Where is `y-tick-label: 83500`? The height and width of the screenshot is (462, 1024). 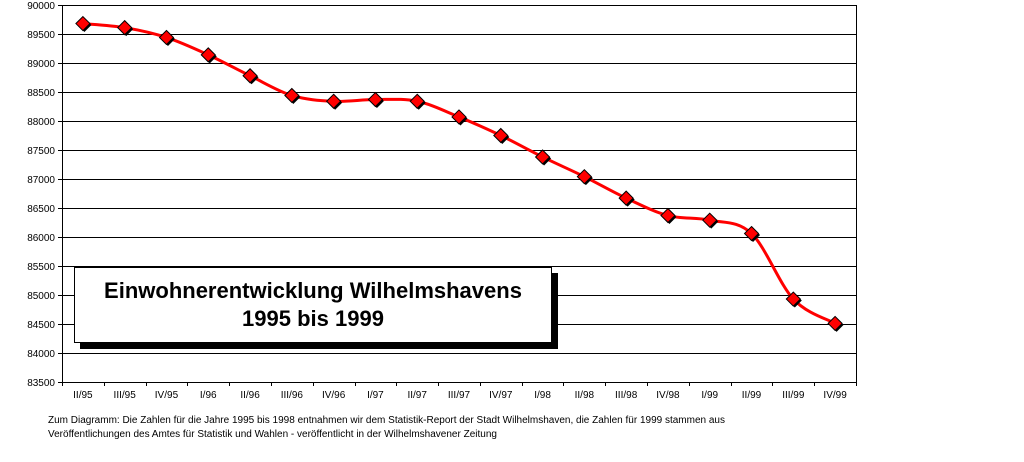
y-tick-label: 83500 is located at coordinates (41, 383).